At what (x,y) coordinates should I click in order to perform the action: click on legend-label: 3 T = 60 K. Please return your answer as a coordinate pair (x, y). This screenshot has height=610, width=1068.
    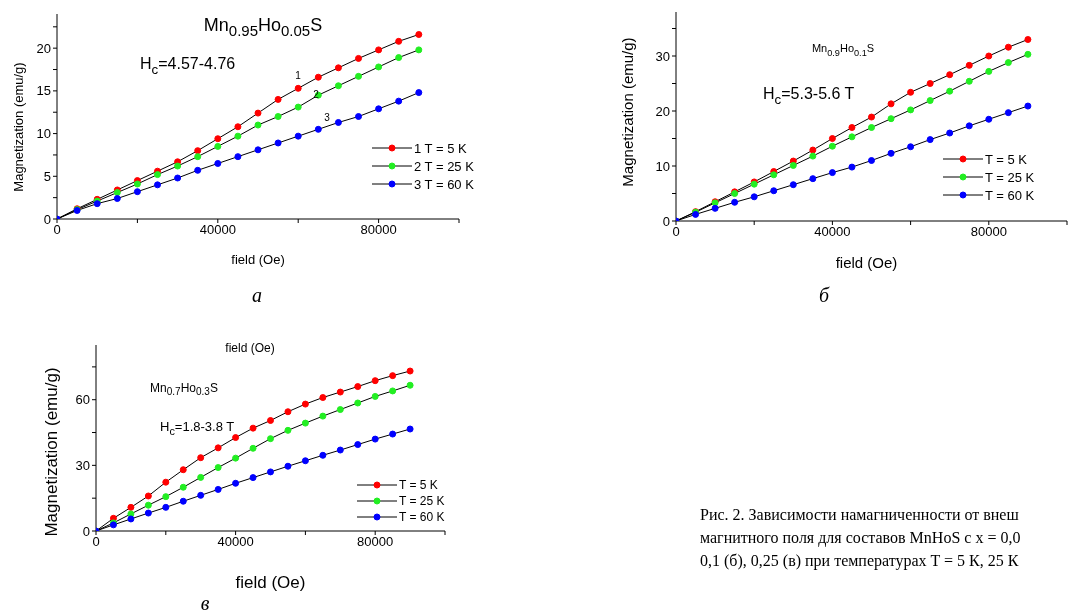
    Looking at the image, I should click on (444, 184).